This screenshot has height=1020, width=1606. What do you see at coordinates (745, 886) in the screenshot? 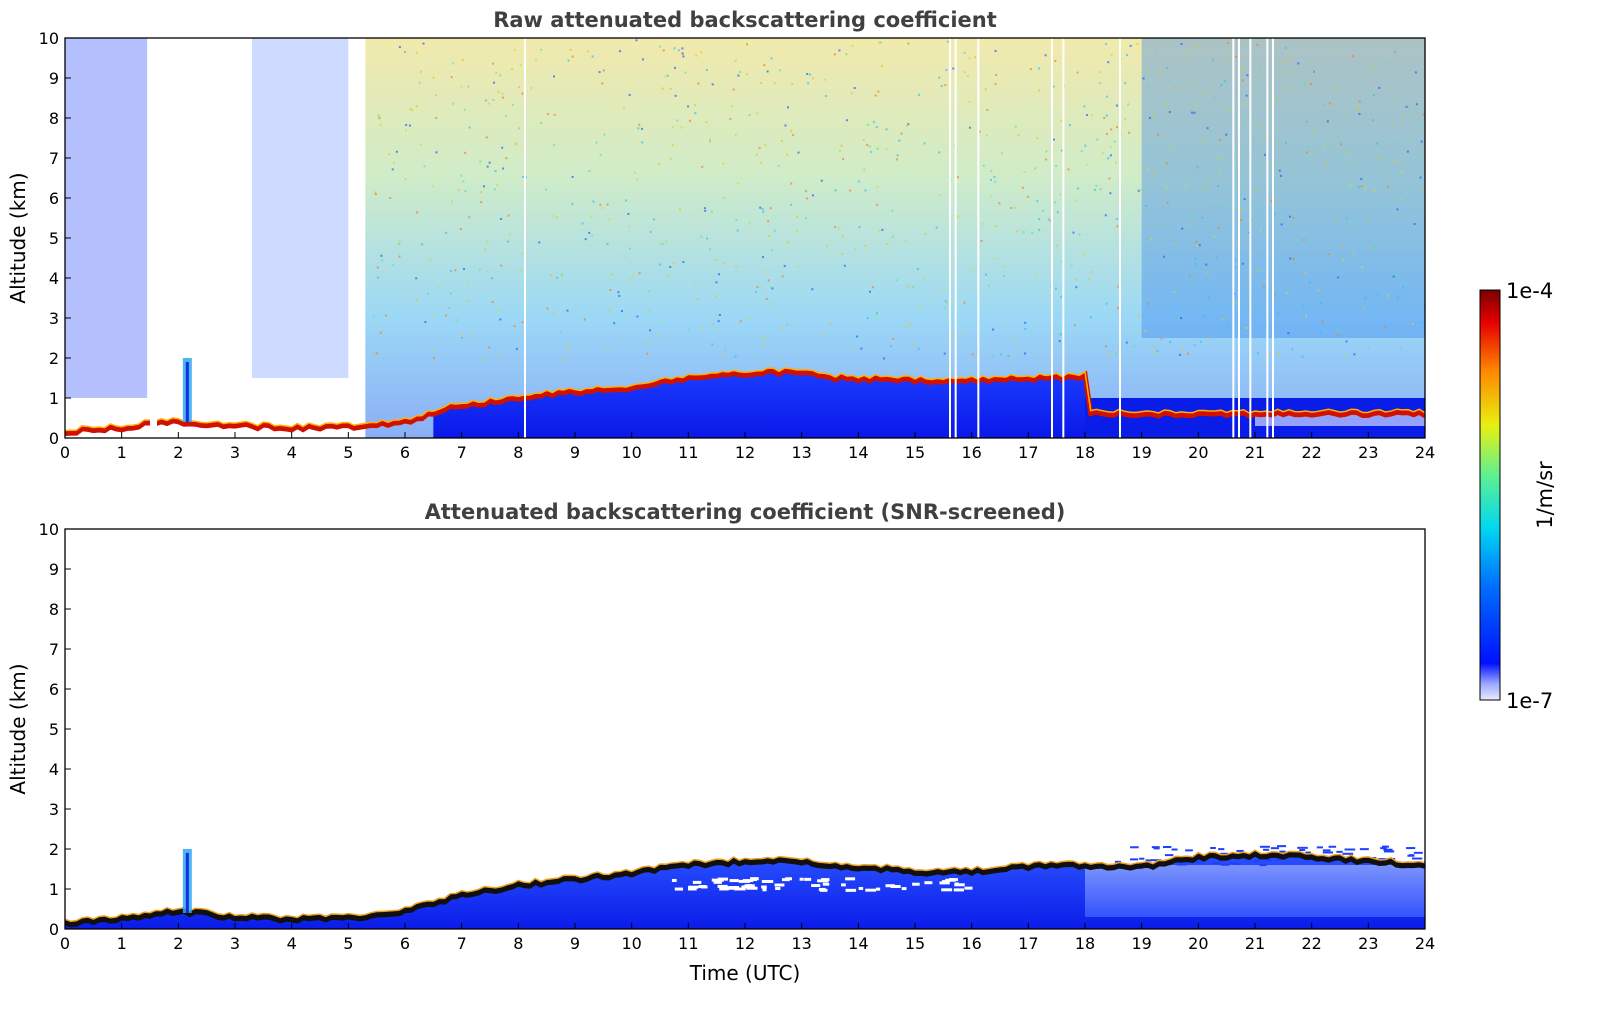
I see `aerosol-layer-edge` at bounding box center [745, 886].